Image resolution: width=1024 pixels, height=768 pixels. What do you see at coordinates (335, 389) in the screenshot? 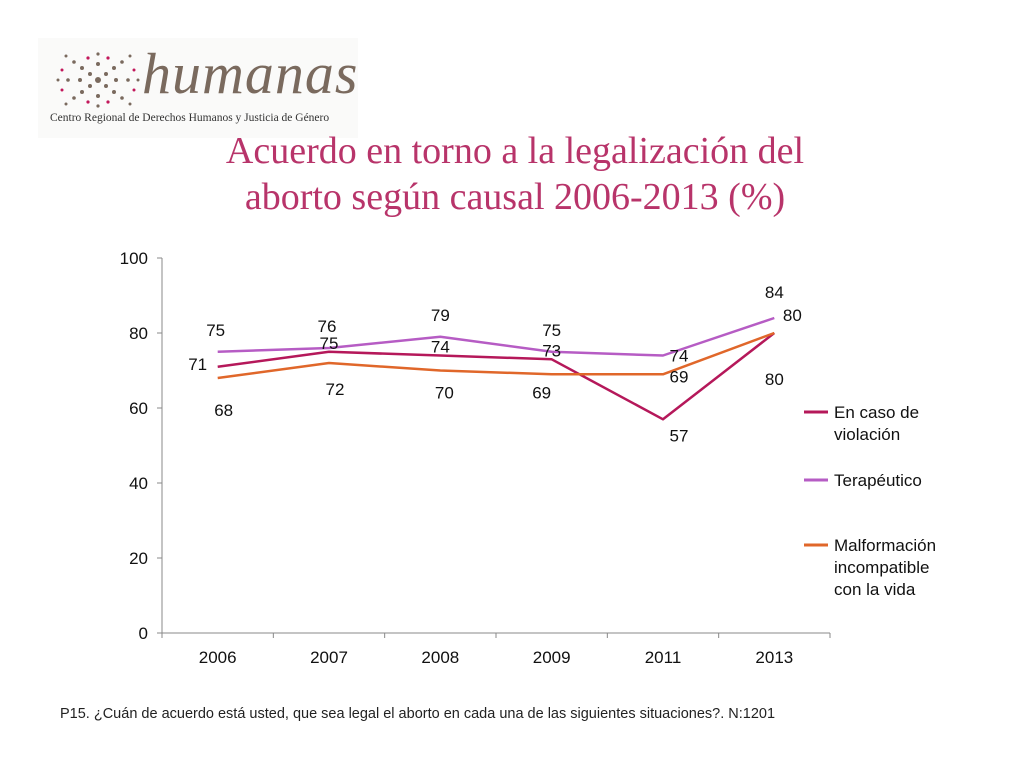
I see `data-label-malformacion: 72` at bounding box center [335, 389].